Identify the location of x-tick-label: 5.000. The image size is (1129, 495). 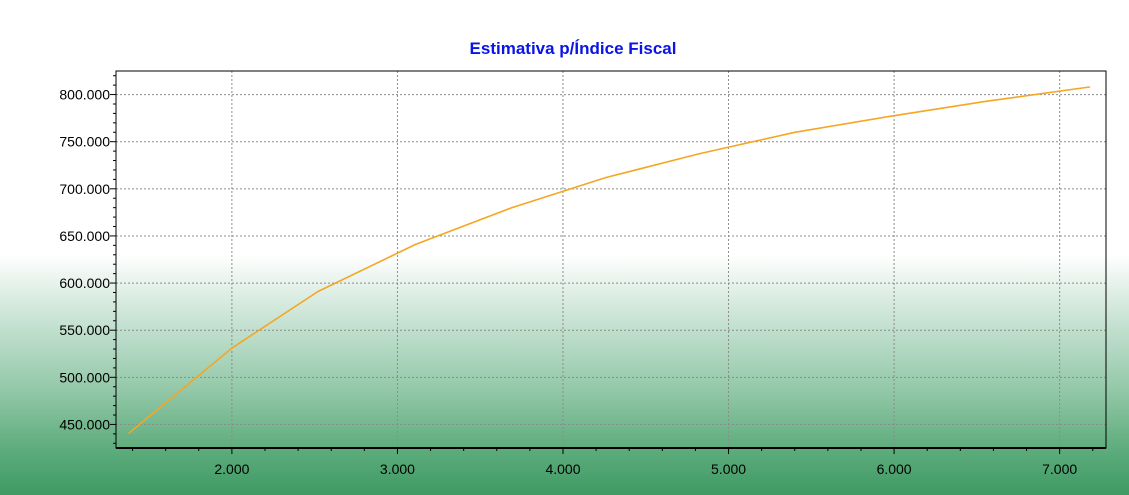
(728, 469).